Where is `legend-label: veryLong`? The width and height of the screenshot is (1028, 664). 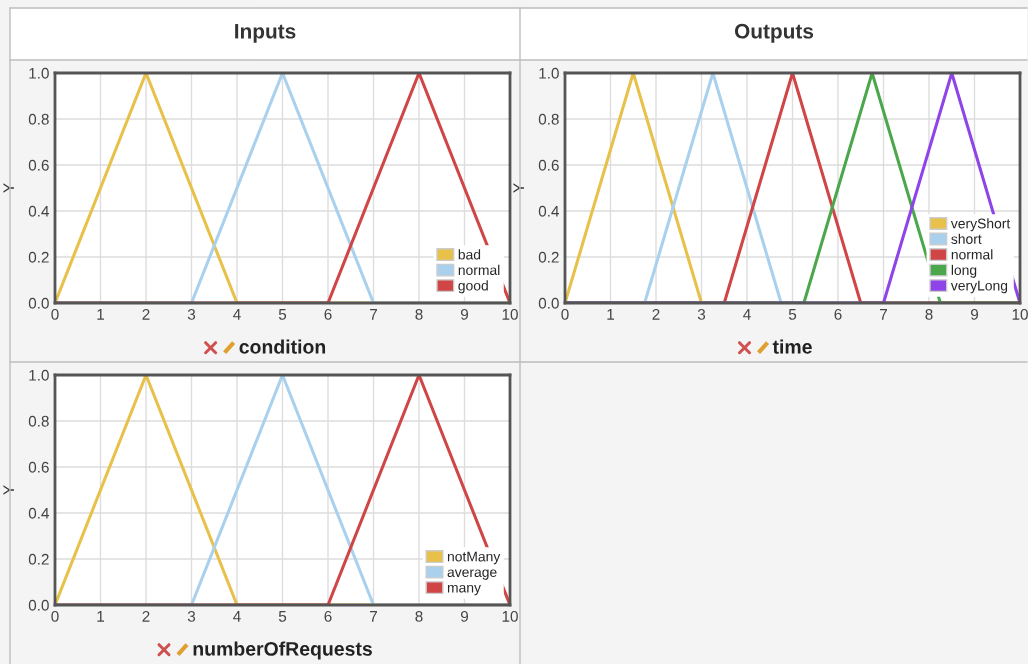 legend-label: veryLong is located at coordinates (979, 287).